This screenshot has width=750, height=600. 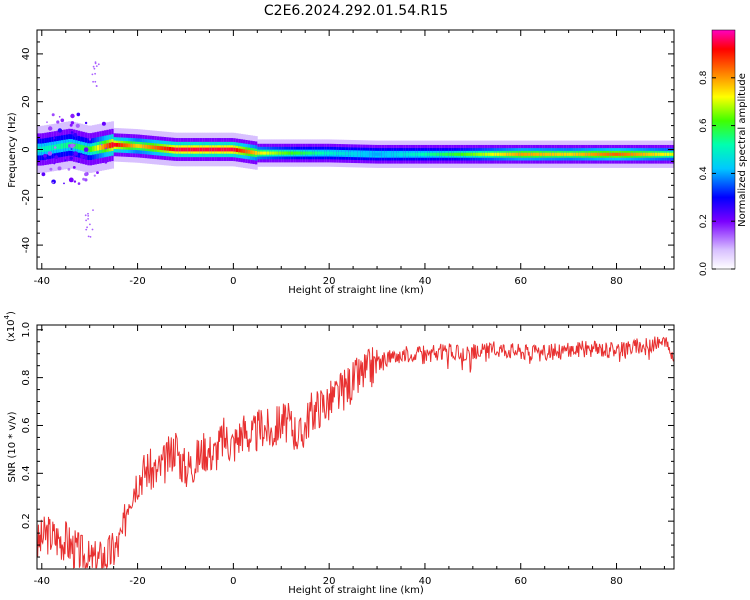 I want to click on snr-ylabel: SNR (10 * v/v), so click(x=12, y=446).